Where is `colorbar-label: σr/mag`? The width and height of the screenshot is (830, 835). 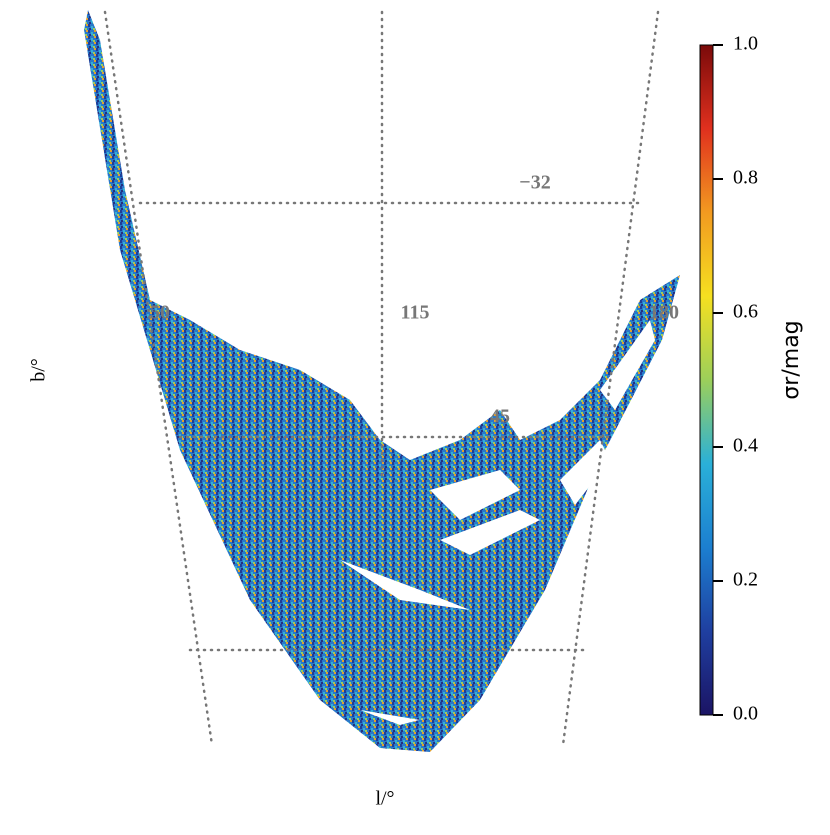 colorbar-label: σr/mag is located at coordinates (791, 359).